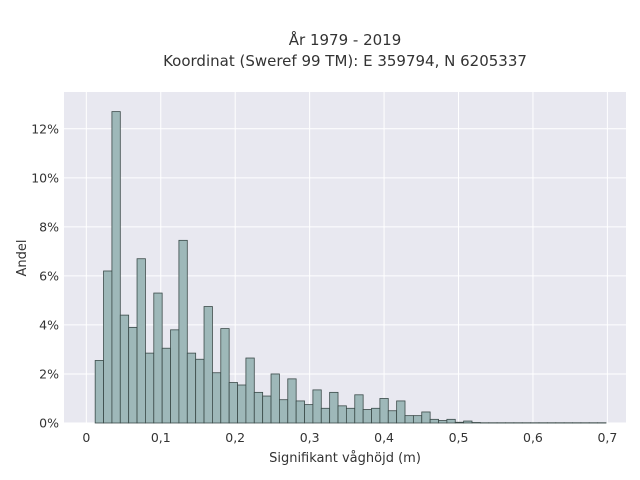 This screenshot has width=640, height=480. What do you see at coordinates (49, 324) in the screenshot?
I see `y-tick-label: 4%` at bounding box center [49, 324].